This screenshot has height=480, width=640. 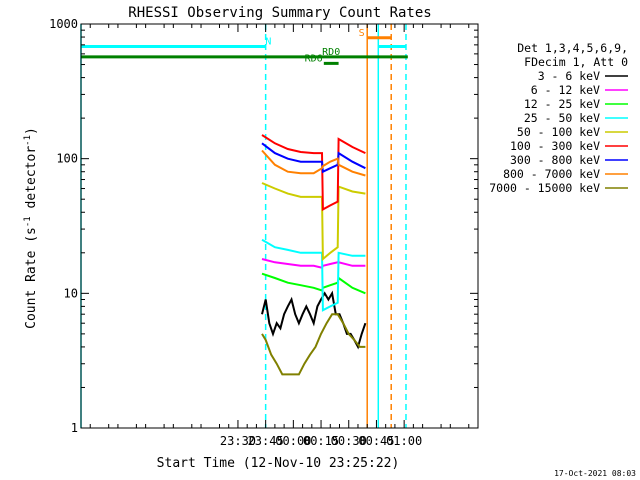 What do you see at coordinates (268, 42) in the screenshot?
I see `bar-label-n: N` at bounding box center [268, 42].